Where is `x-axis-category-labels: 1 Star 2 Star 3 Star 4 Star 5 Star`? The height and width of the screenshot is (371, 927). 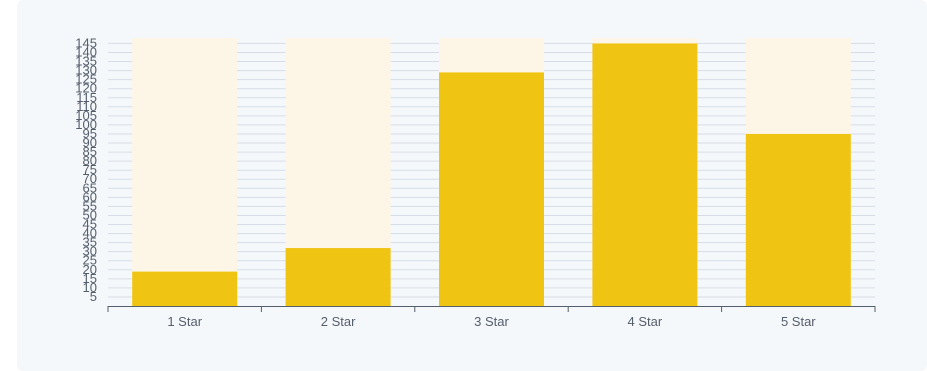
x-axis-category-labels: 1 Star 2 Star 3 Star 4 Star 5 Star is located at coordinates (491, 321).